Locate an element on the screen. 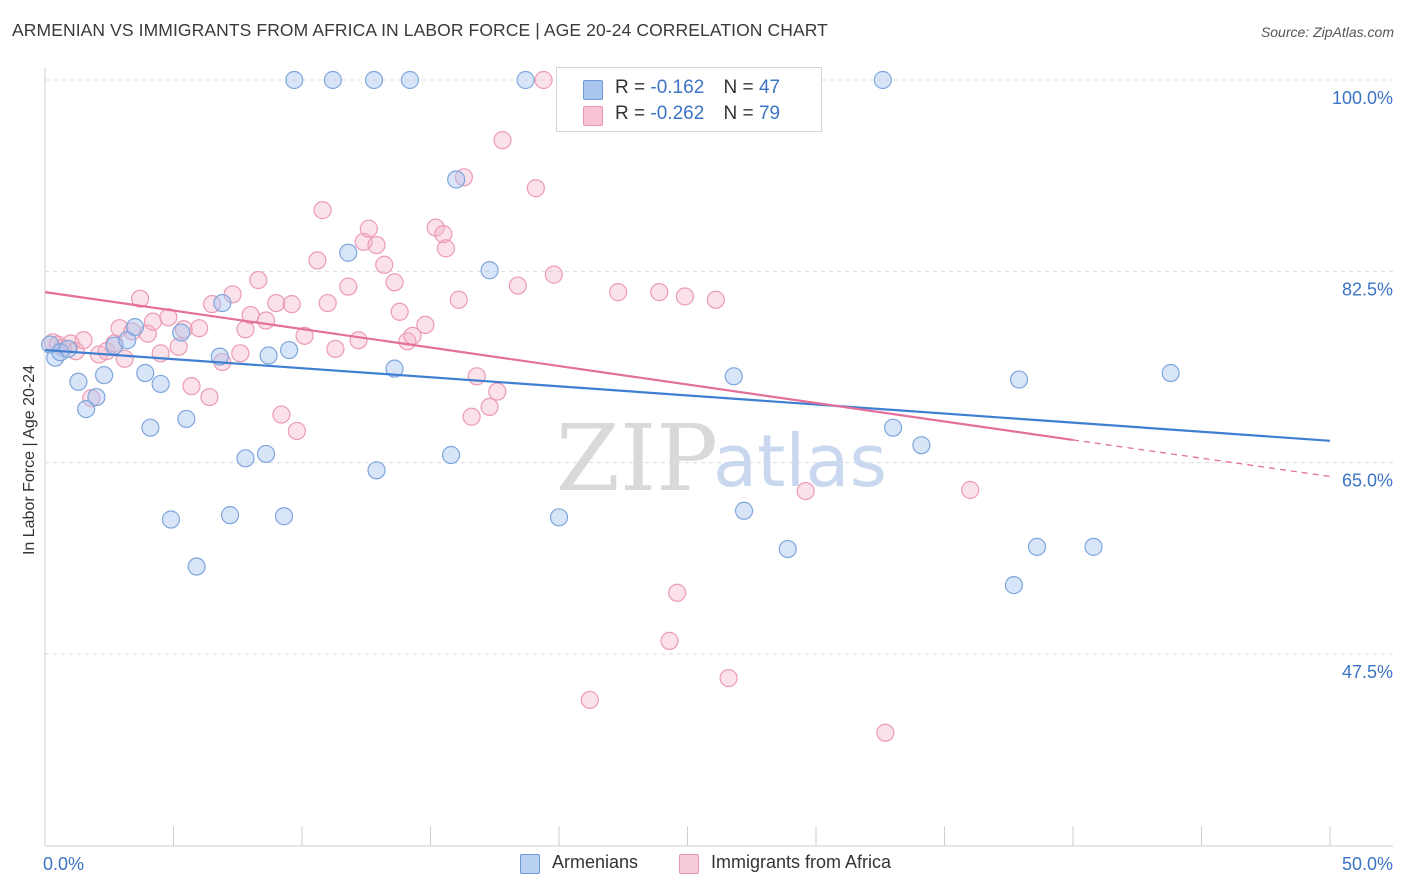  watermark-zip: ZIP is located at coordinates (637, 458).